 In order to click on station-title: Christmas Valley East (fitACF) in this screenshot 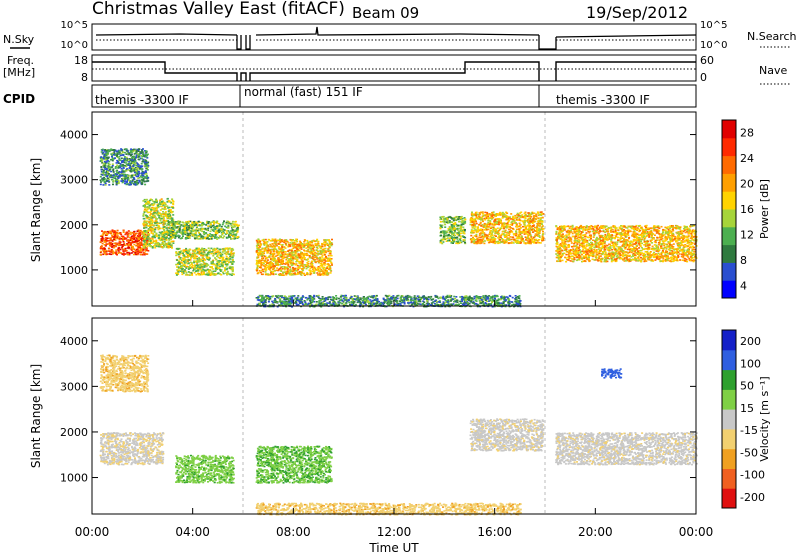, I will do `click(218, 9)`.